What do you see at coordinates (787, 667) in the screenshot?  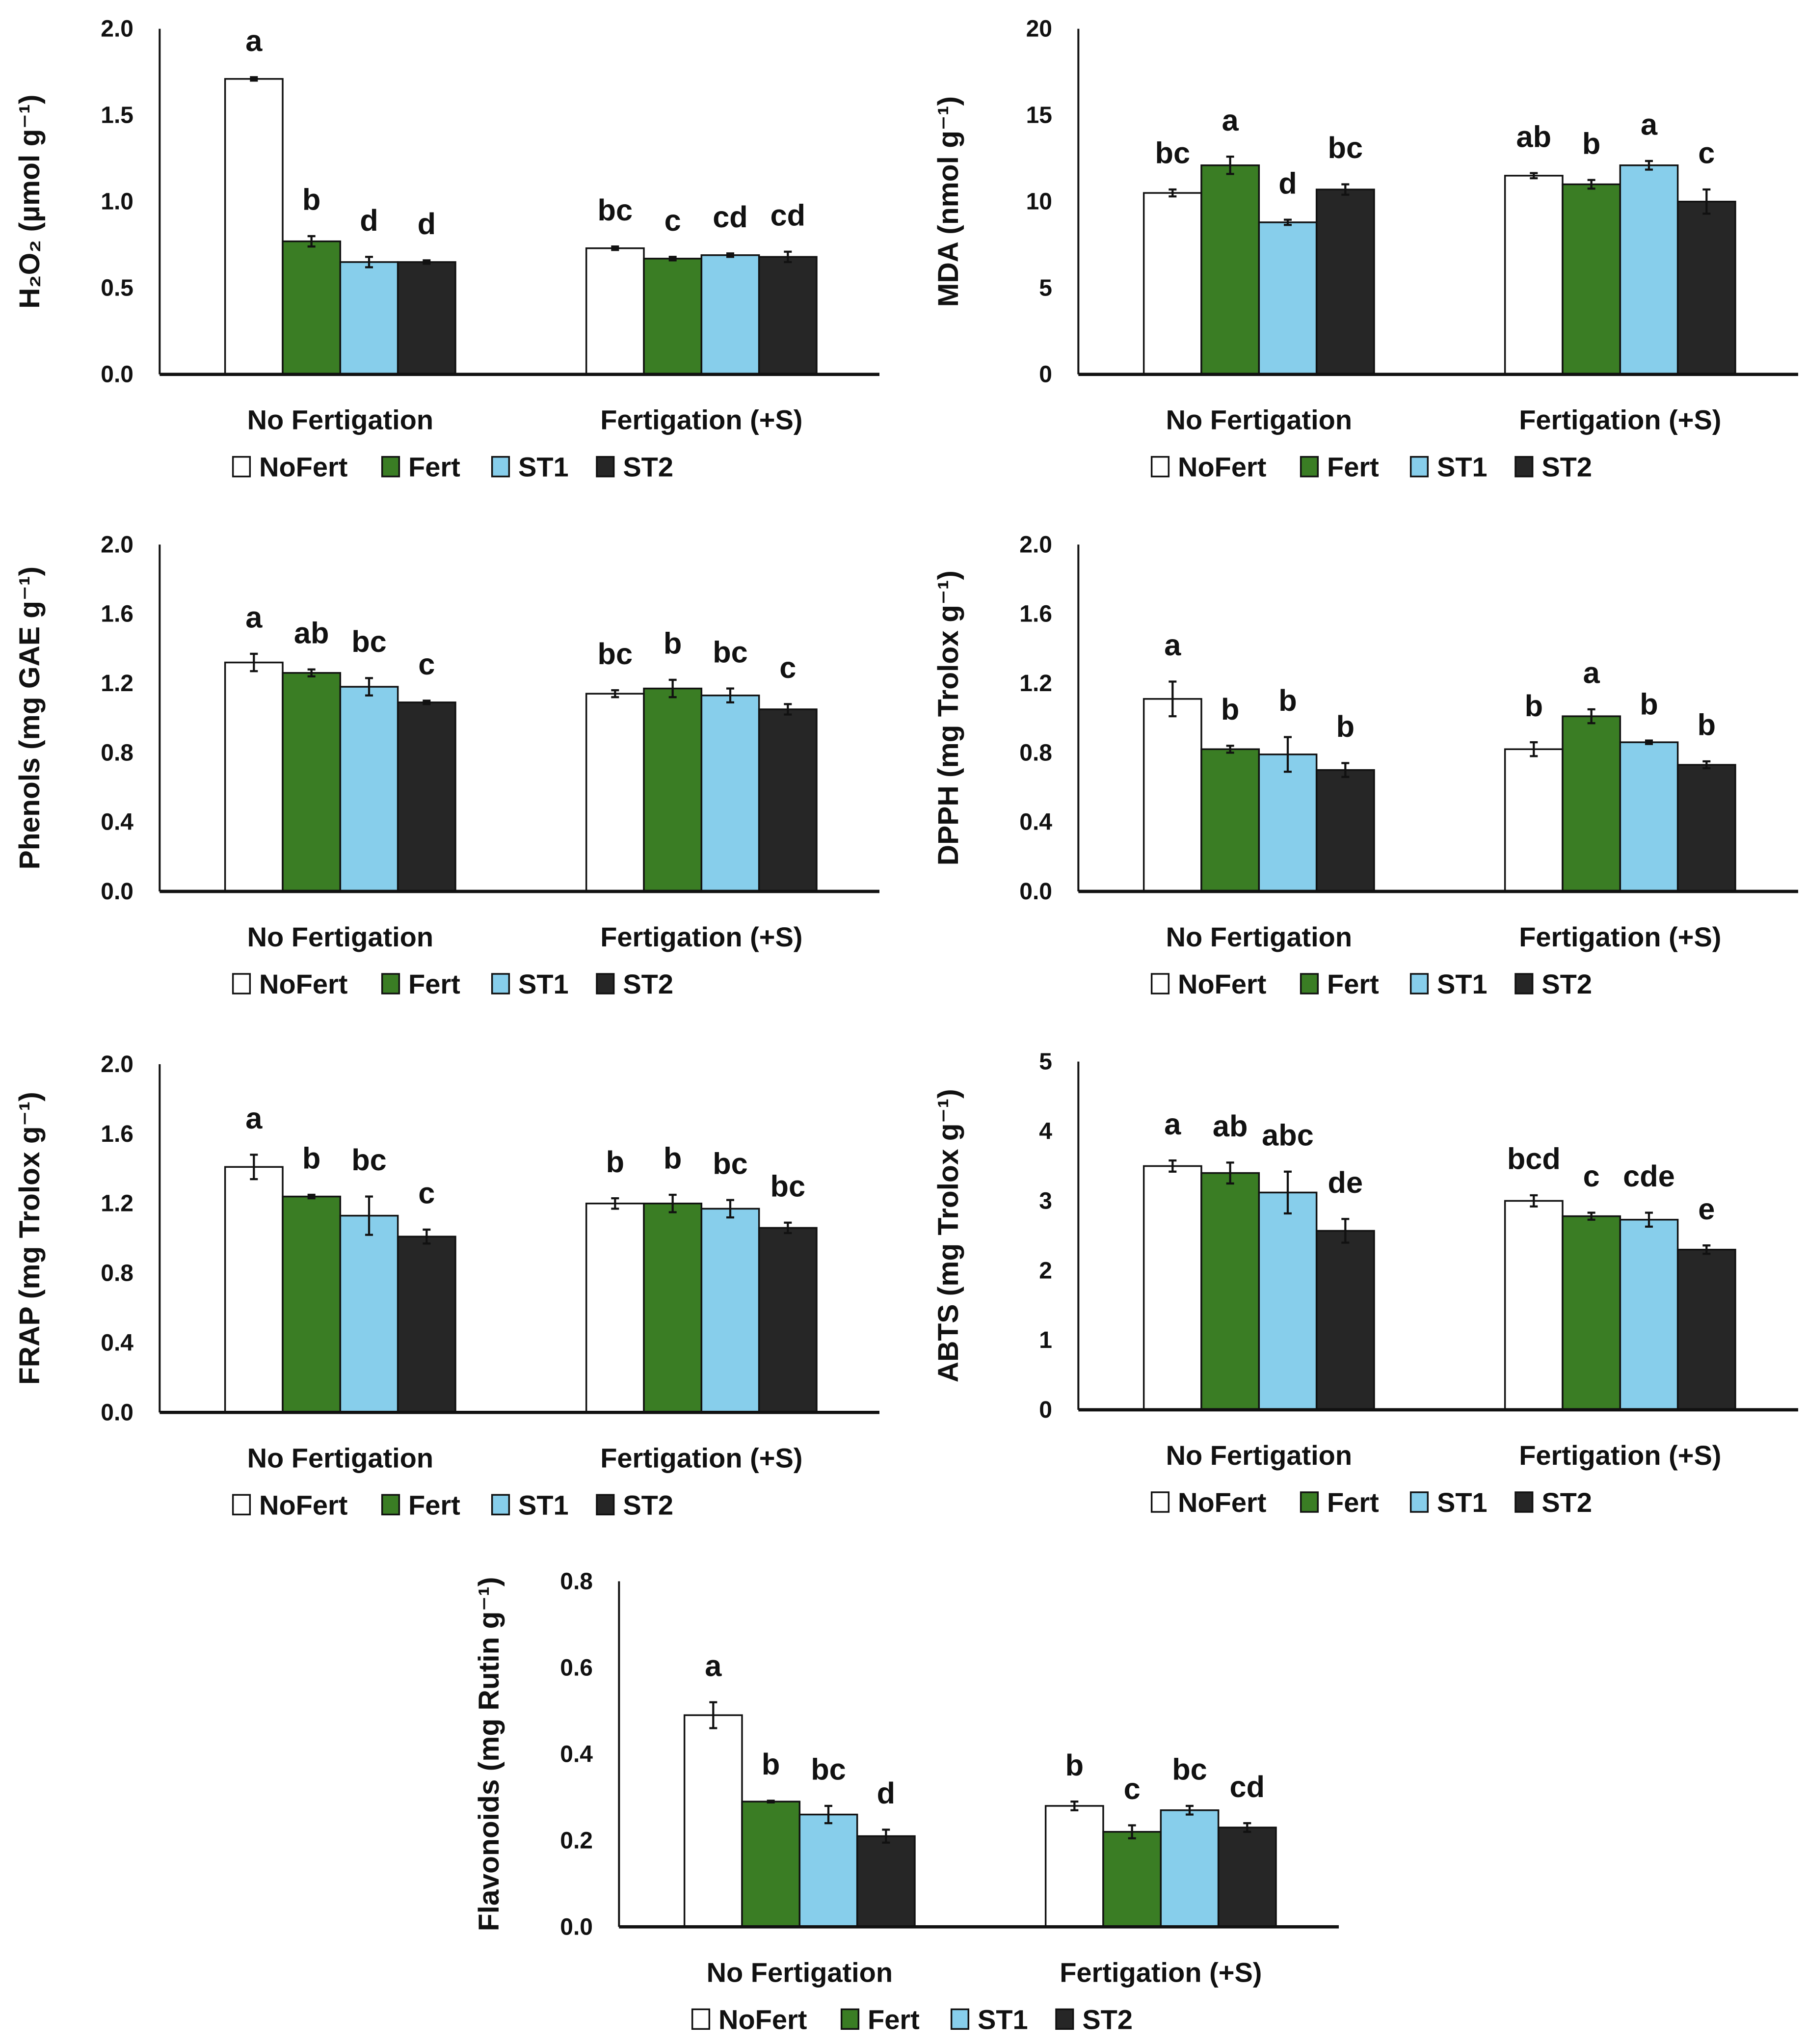 I see `significance-letter: c` at bounding box center [787, 667].